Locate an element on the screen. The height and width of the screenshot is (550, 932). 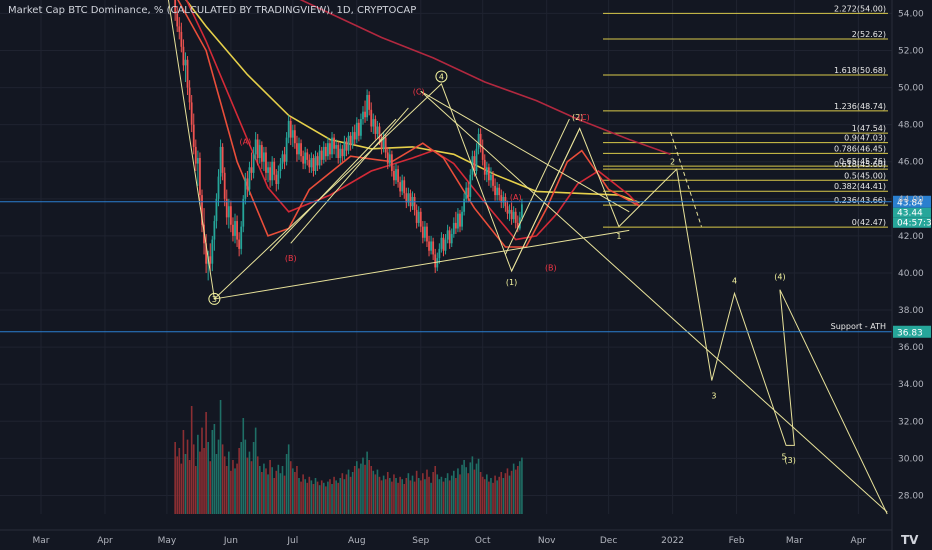
price-label: 36.83 is located at coordinates (910, 333).